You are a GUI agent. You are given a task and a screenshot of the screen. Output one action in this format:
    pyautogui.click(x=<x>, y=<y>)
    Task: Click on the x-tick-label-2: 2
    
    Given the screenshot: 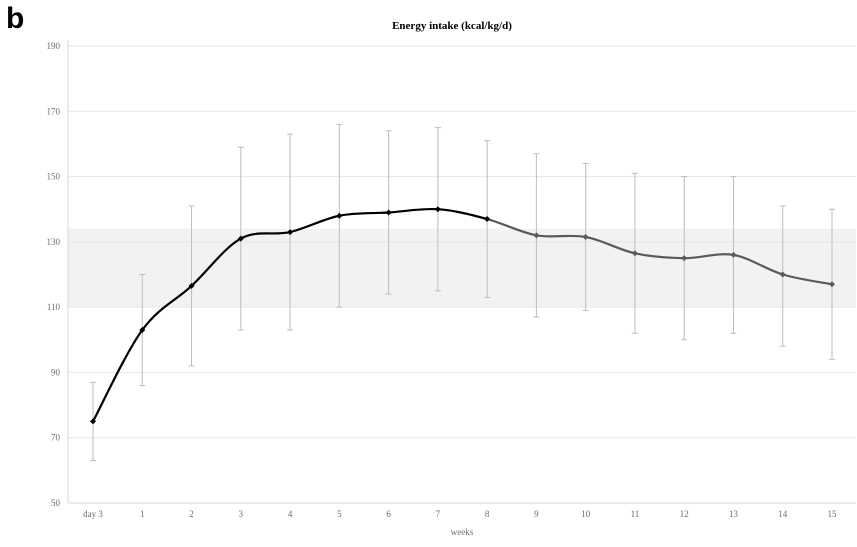 What is the action you would take?
    pyautogui.click(x=191, y=514)
    